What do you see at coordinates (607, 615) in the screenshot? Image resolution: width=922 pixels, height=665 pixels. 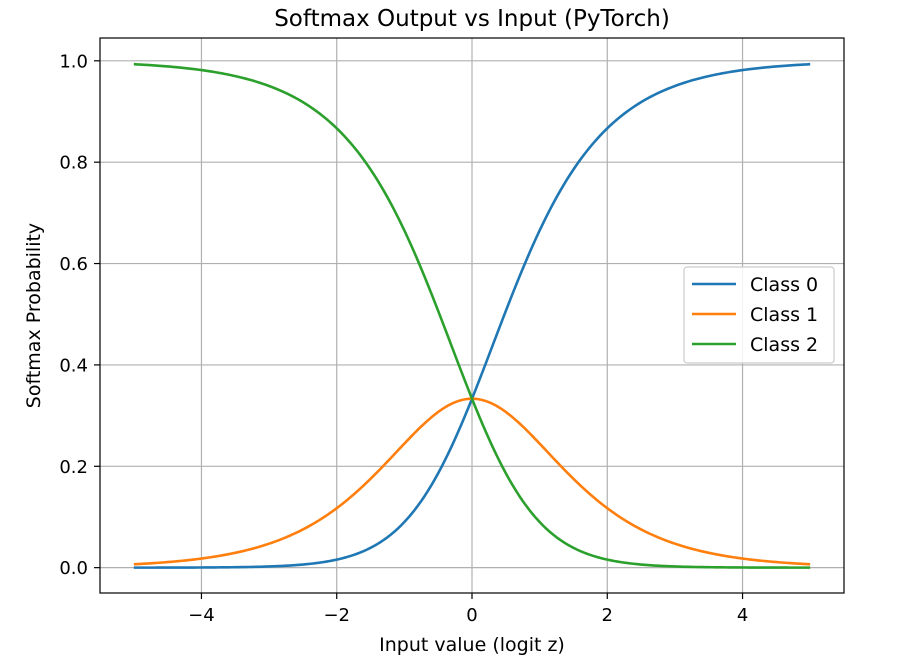 I see `x-tick-label: 2` at bounding box center [607, 615].